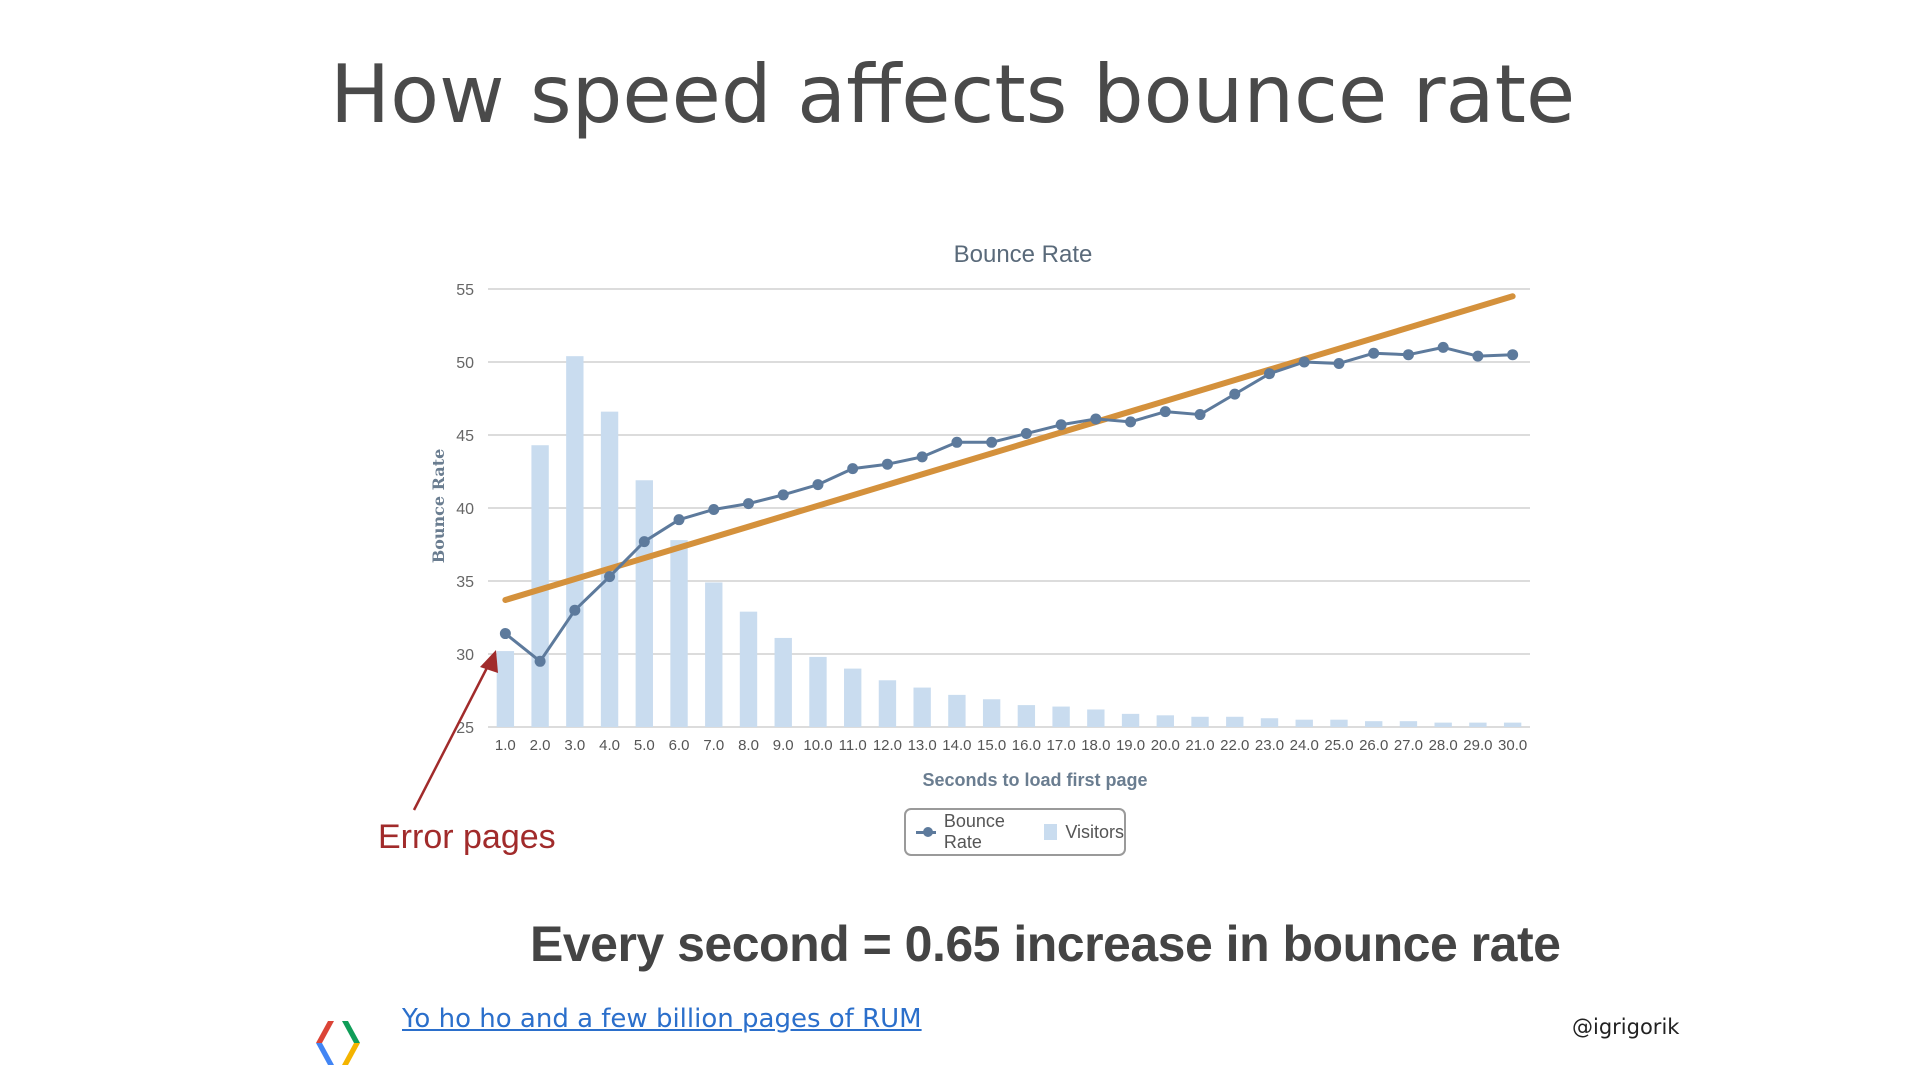 Image resolution: width=1920 pixels, height=1080 pixels. What do you see at coordinates (465, 655) in the screenshot?
I see `y-tick-label: 30` at bounding box center [465, 655].